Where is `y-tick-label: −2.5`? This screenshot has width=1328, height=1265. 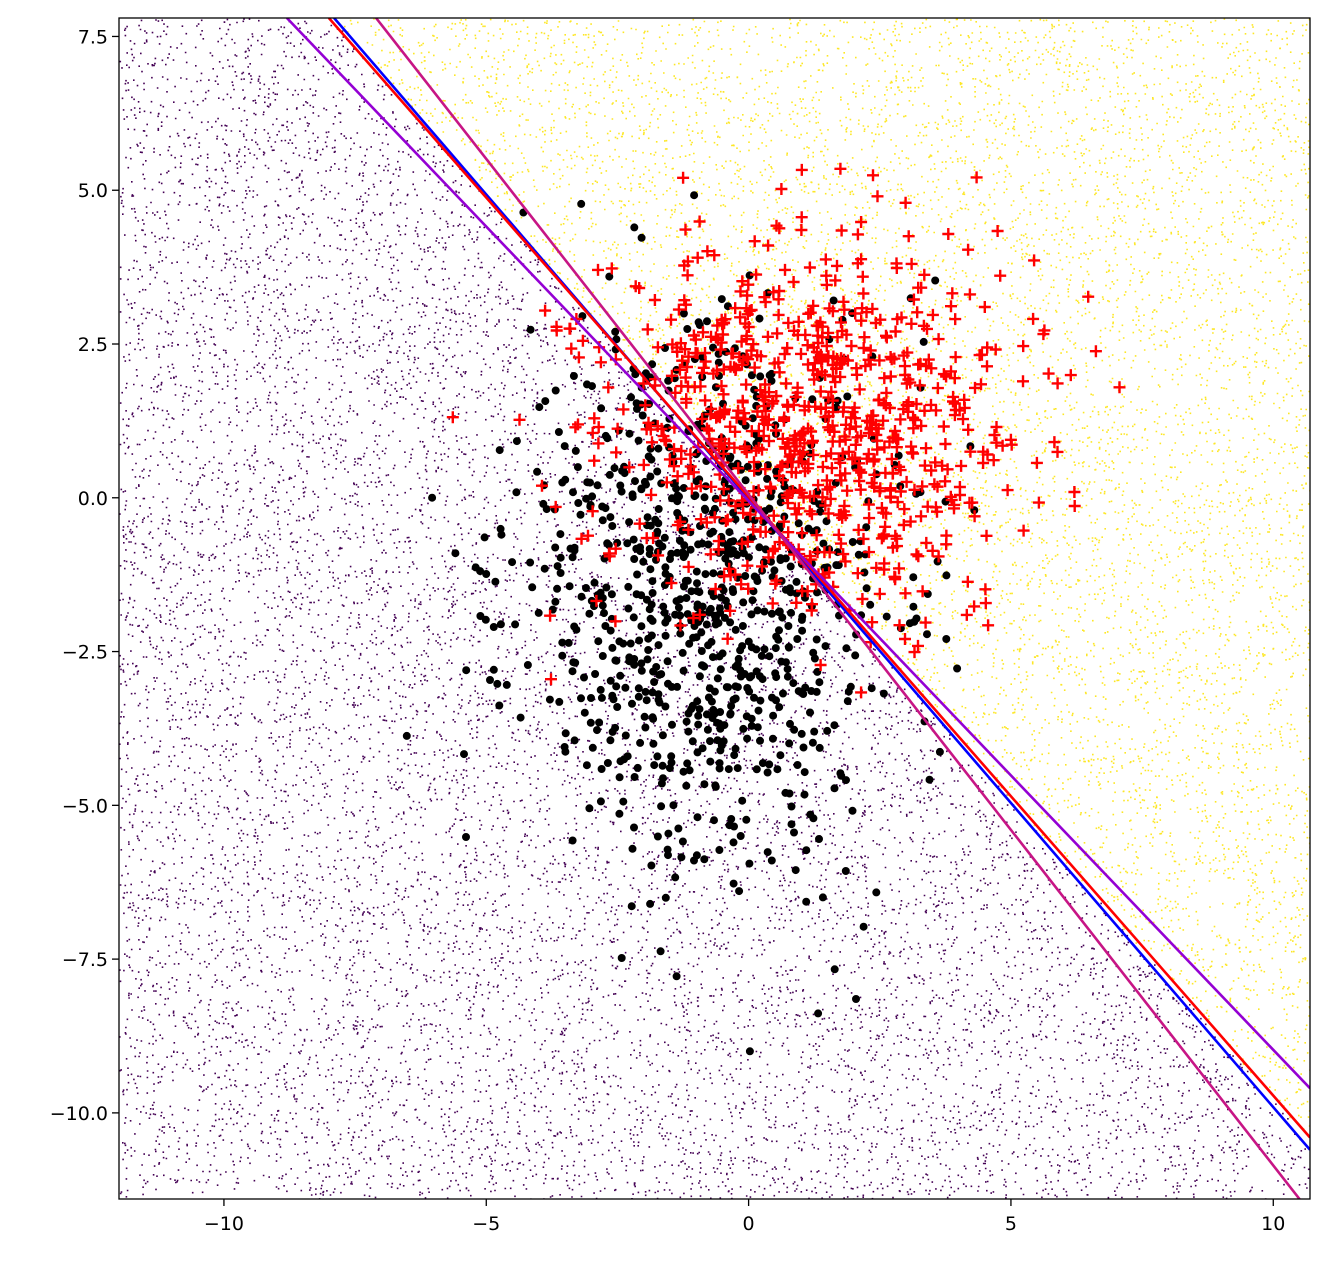
y-tick-label: −2.5 is located at coordinates (85, 653).